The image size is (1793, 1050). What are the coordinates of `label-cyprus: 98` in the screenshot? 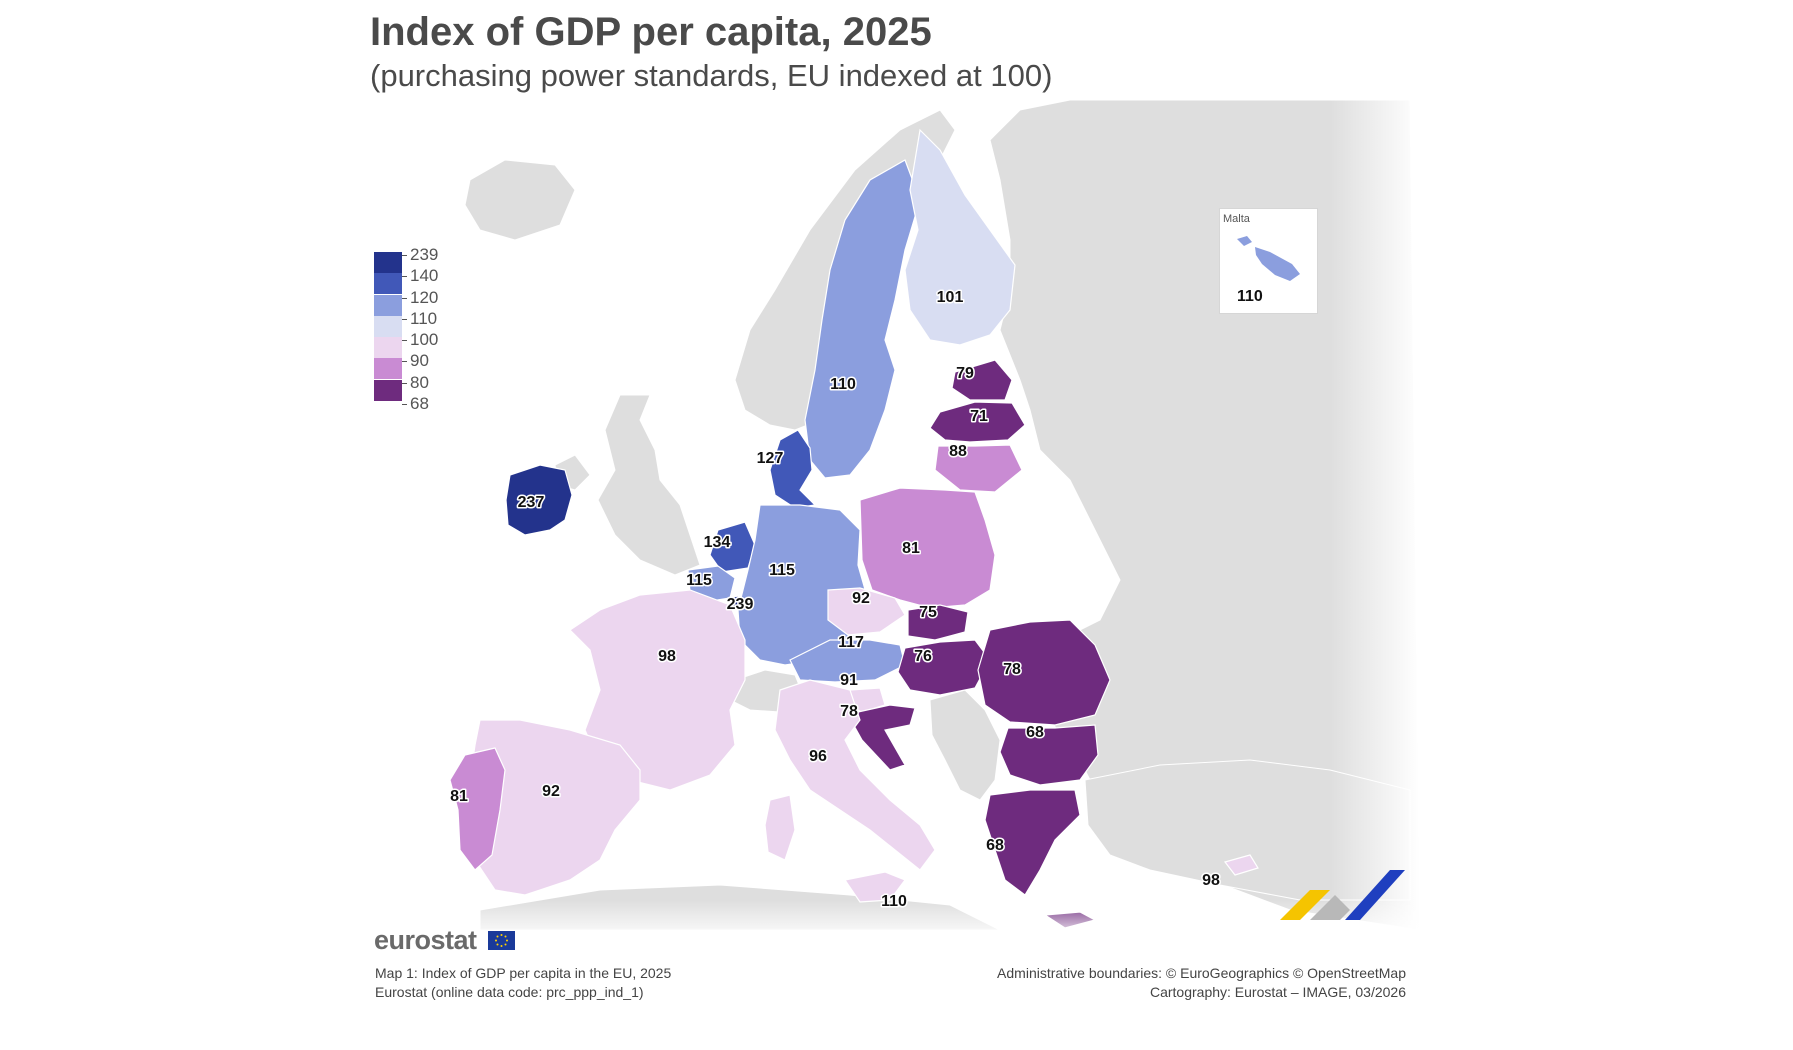 It's located at (1211, 880).